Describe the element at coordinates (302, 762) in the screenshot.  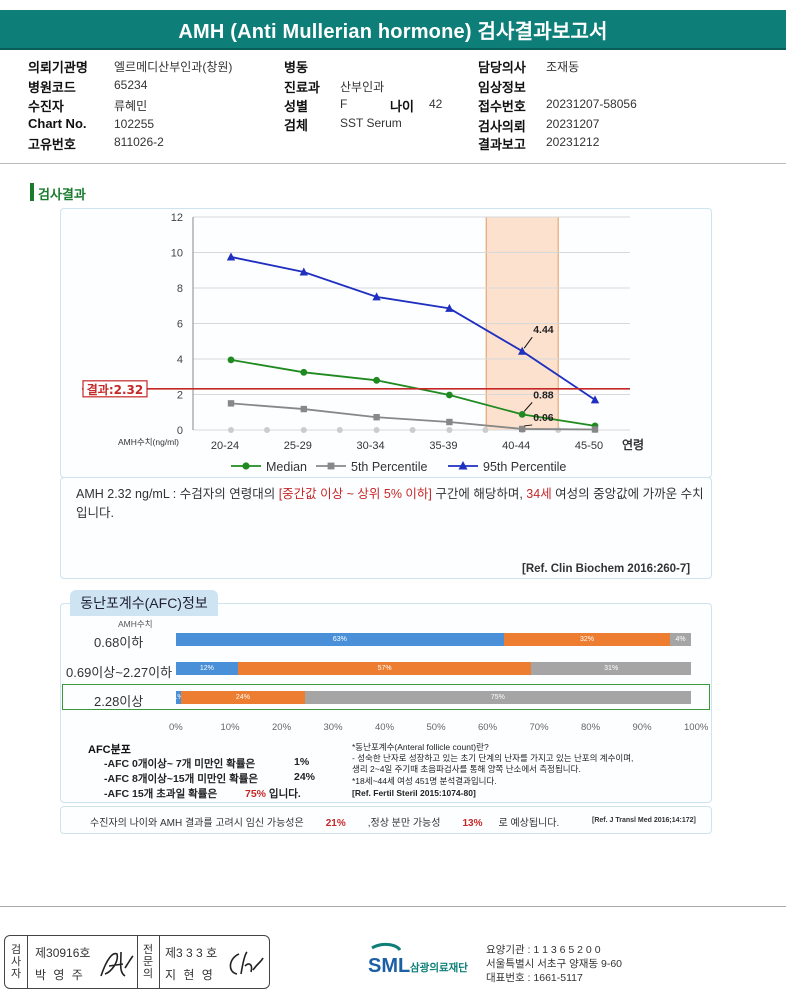
I see `afc-dist-value-1: 1%` at that location.